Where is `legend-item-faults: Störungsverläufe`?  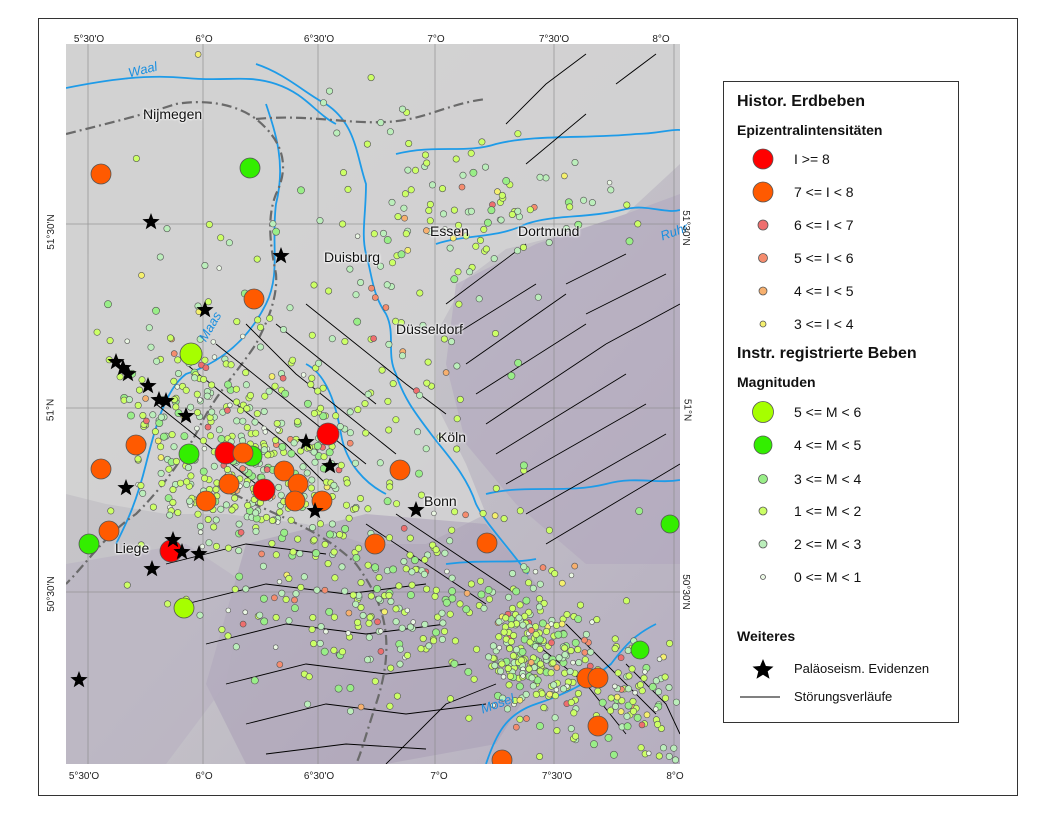
legend-item-faults: Störungsverläufe is located at coordinates (839, 697).